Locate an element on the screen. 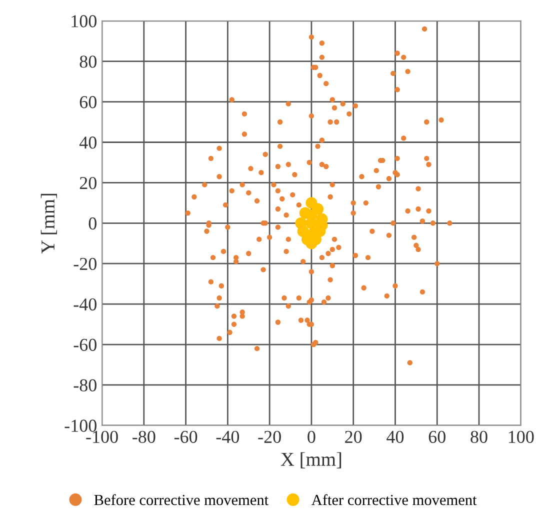  y-tick-label: -40 is located at coordinates (85, 304).